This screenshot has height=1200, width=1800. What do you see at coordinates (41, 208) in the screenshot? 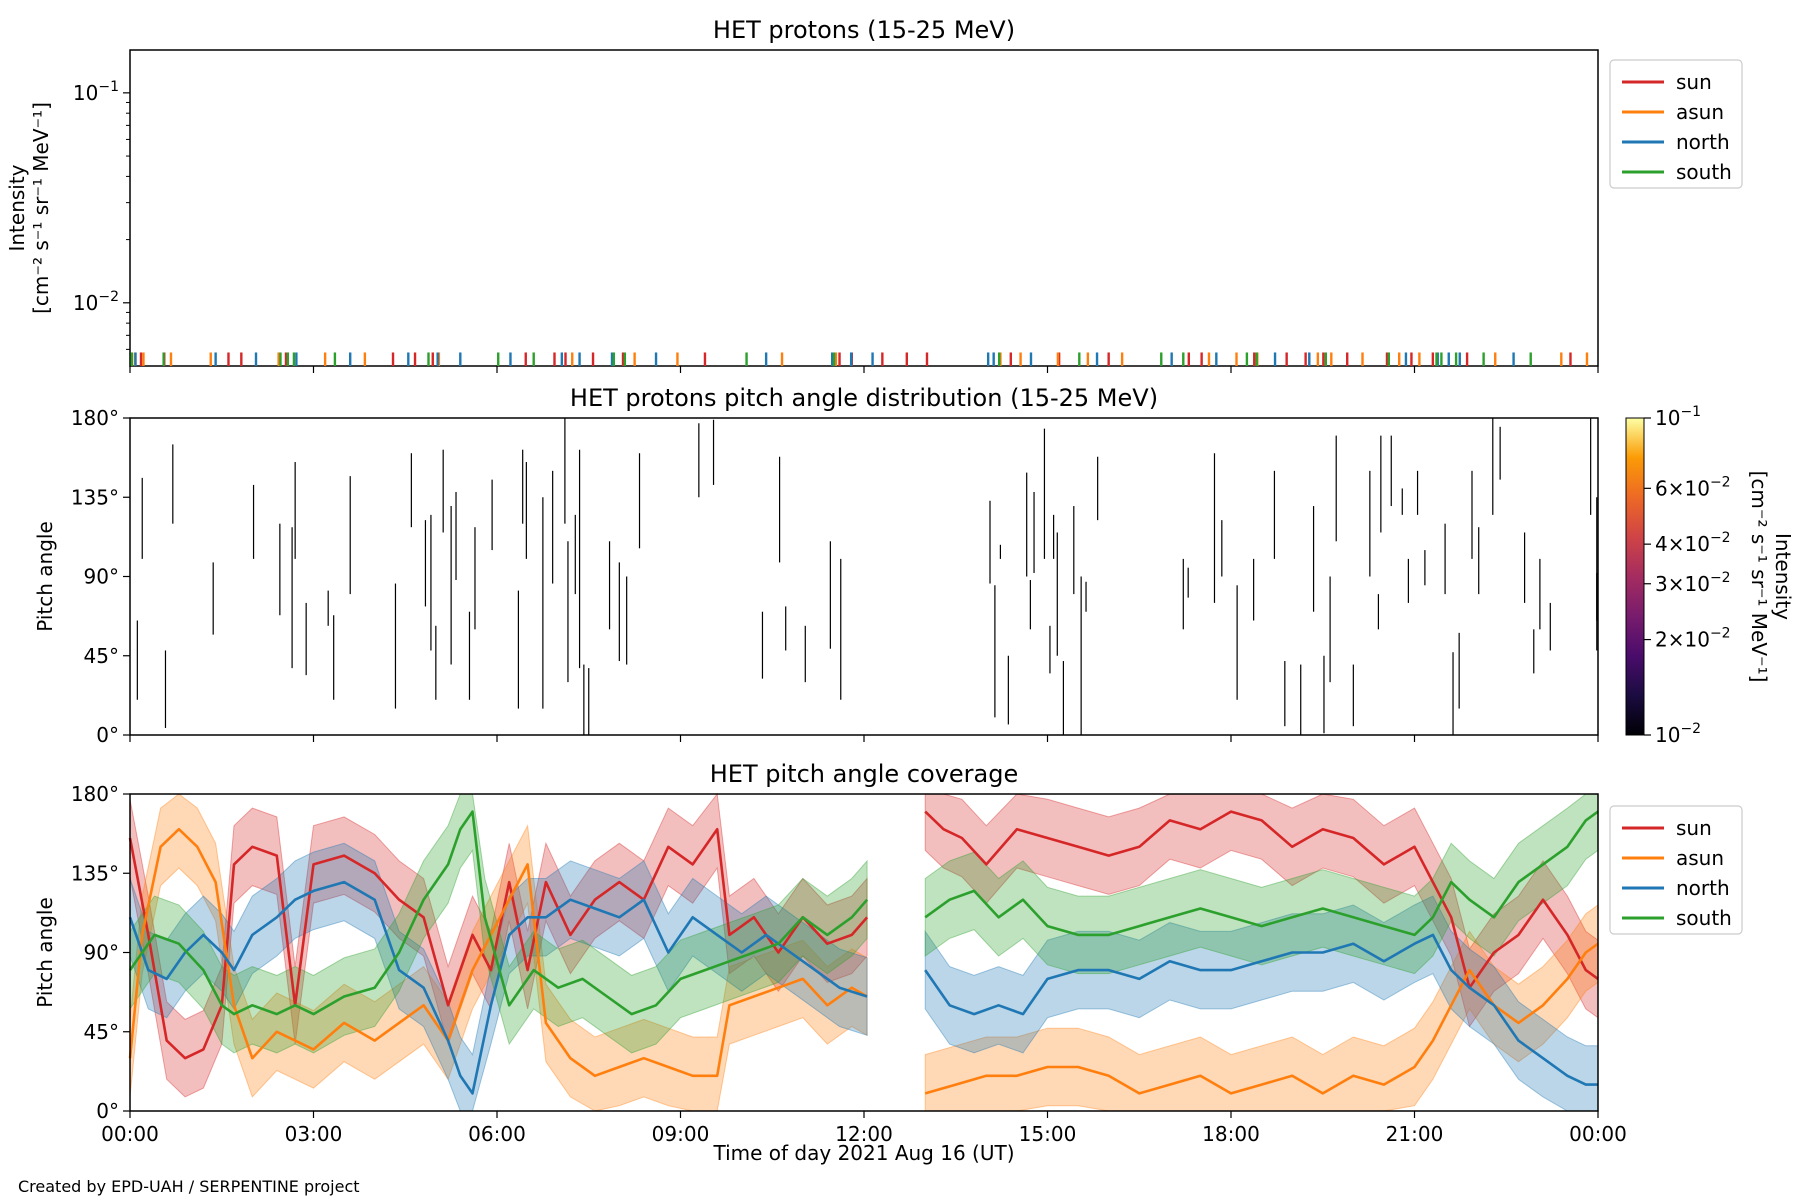
I see `intensity-ylabel-units: [cm⁻² s⁻¹ sr⁻¹ MeV⁻¹]` at bounding box center [41, 208].